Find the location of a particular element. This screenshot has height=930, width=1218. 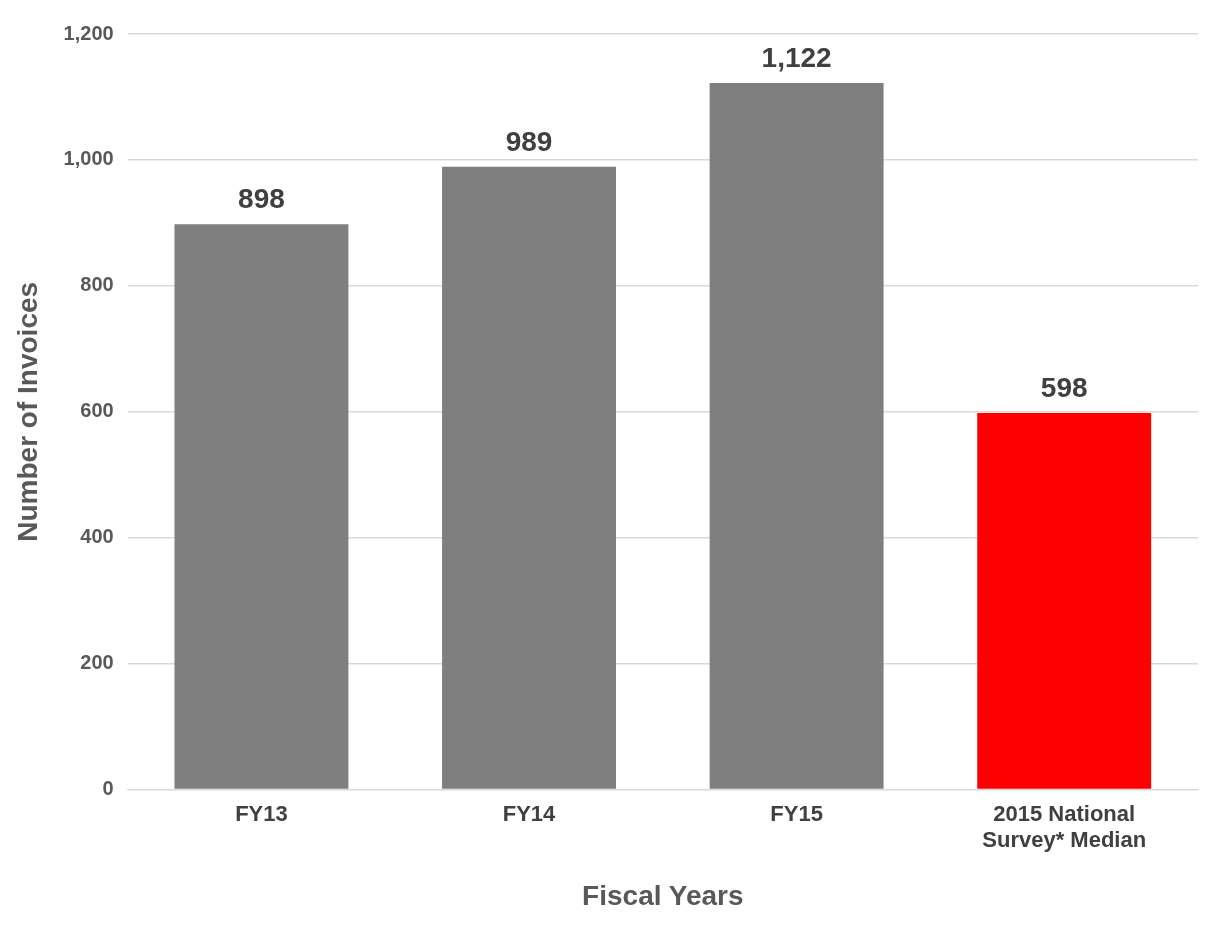

data-label: 1,122 is located at coordinates (796, 57).